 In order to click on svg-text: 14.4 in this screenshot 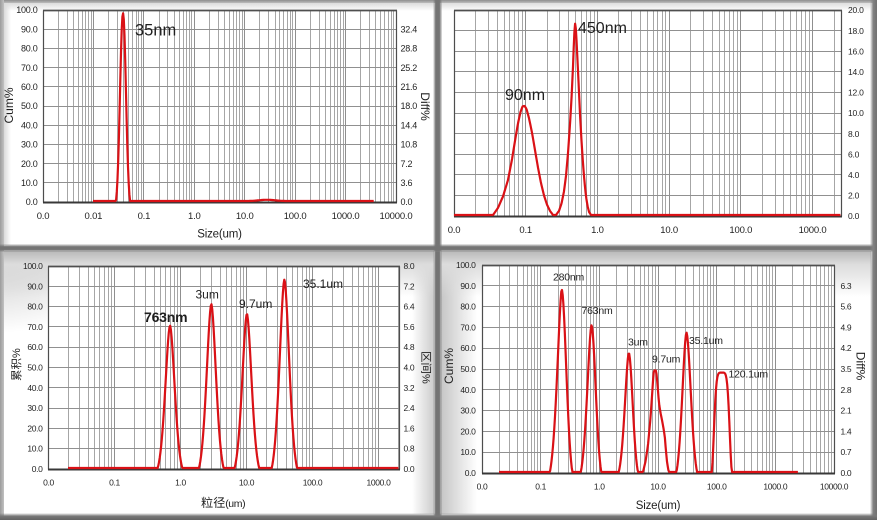, I will do `click(409, 125)`.